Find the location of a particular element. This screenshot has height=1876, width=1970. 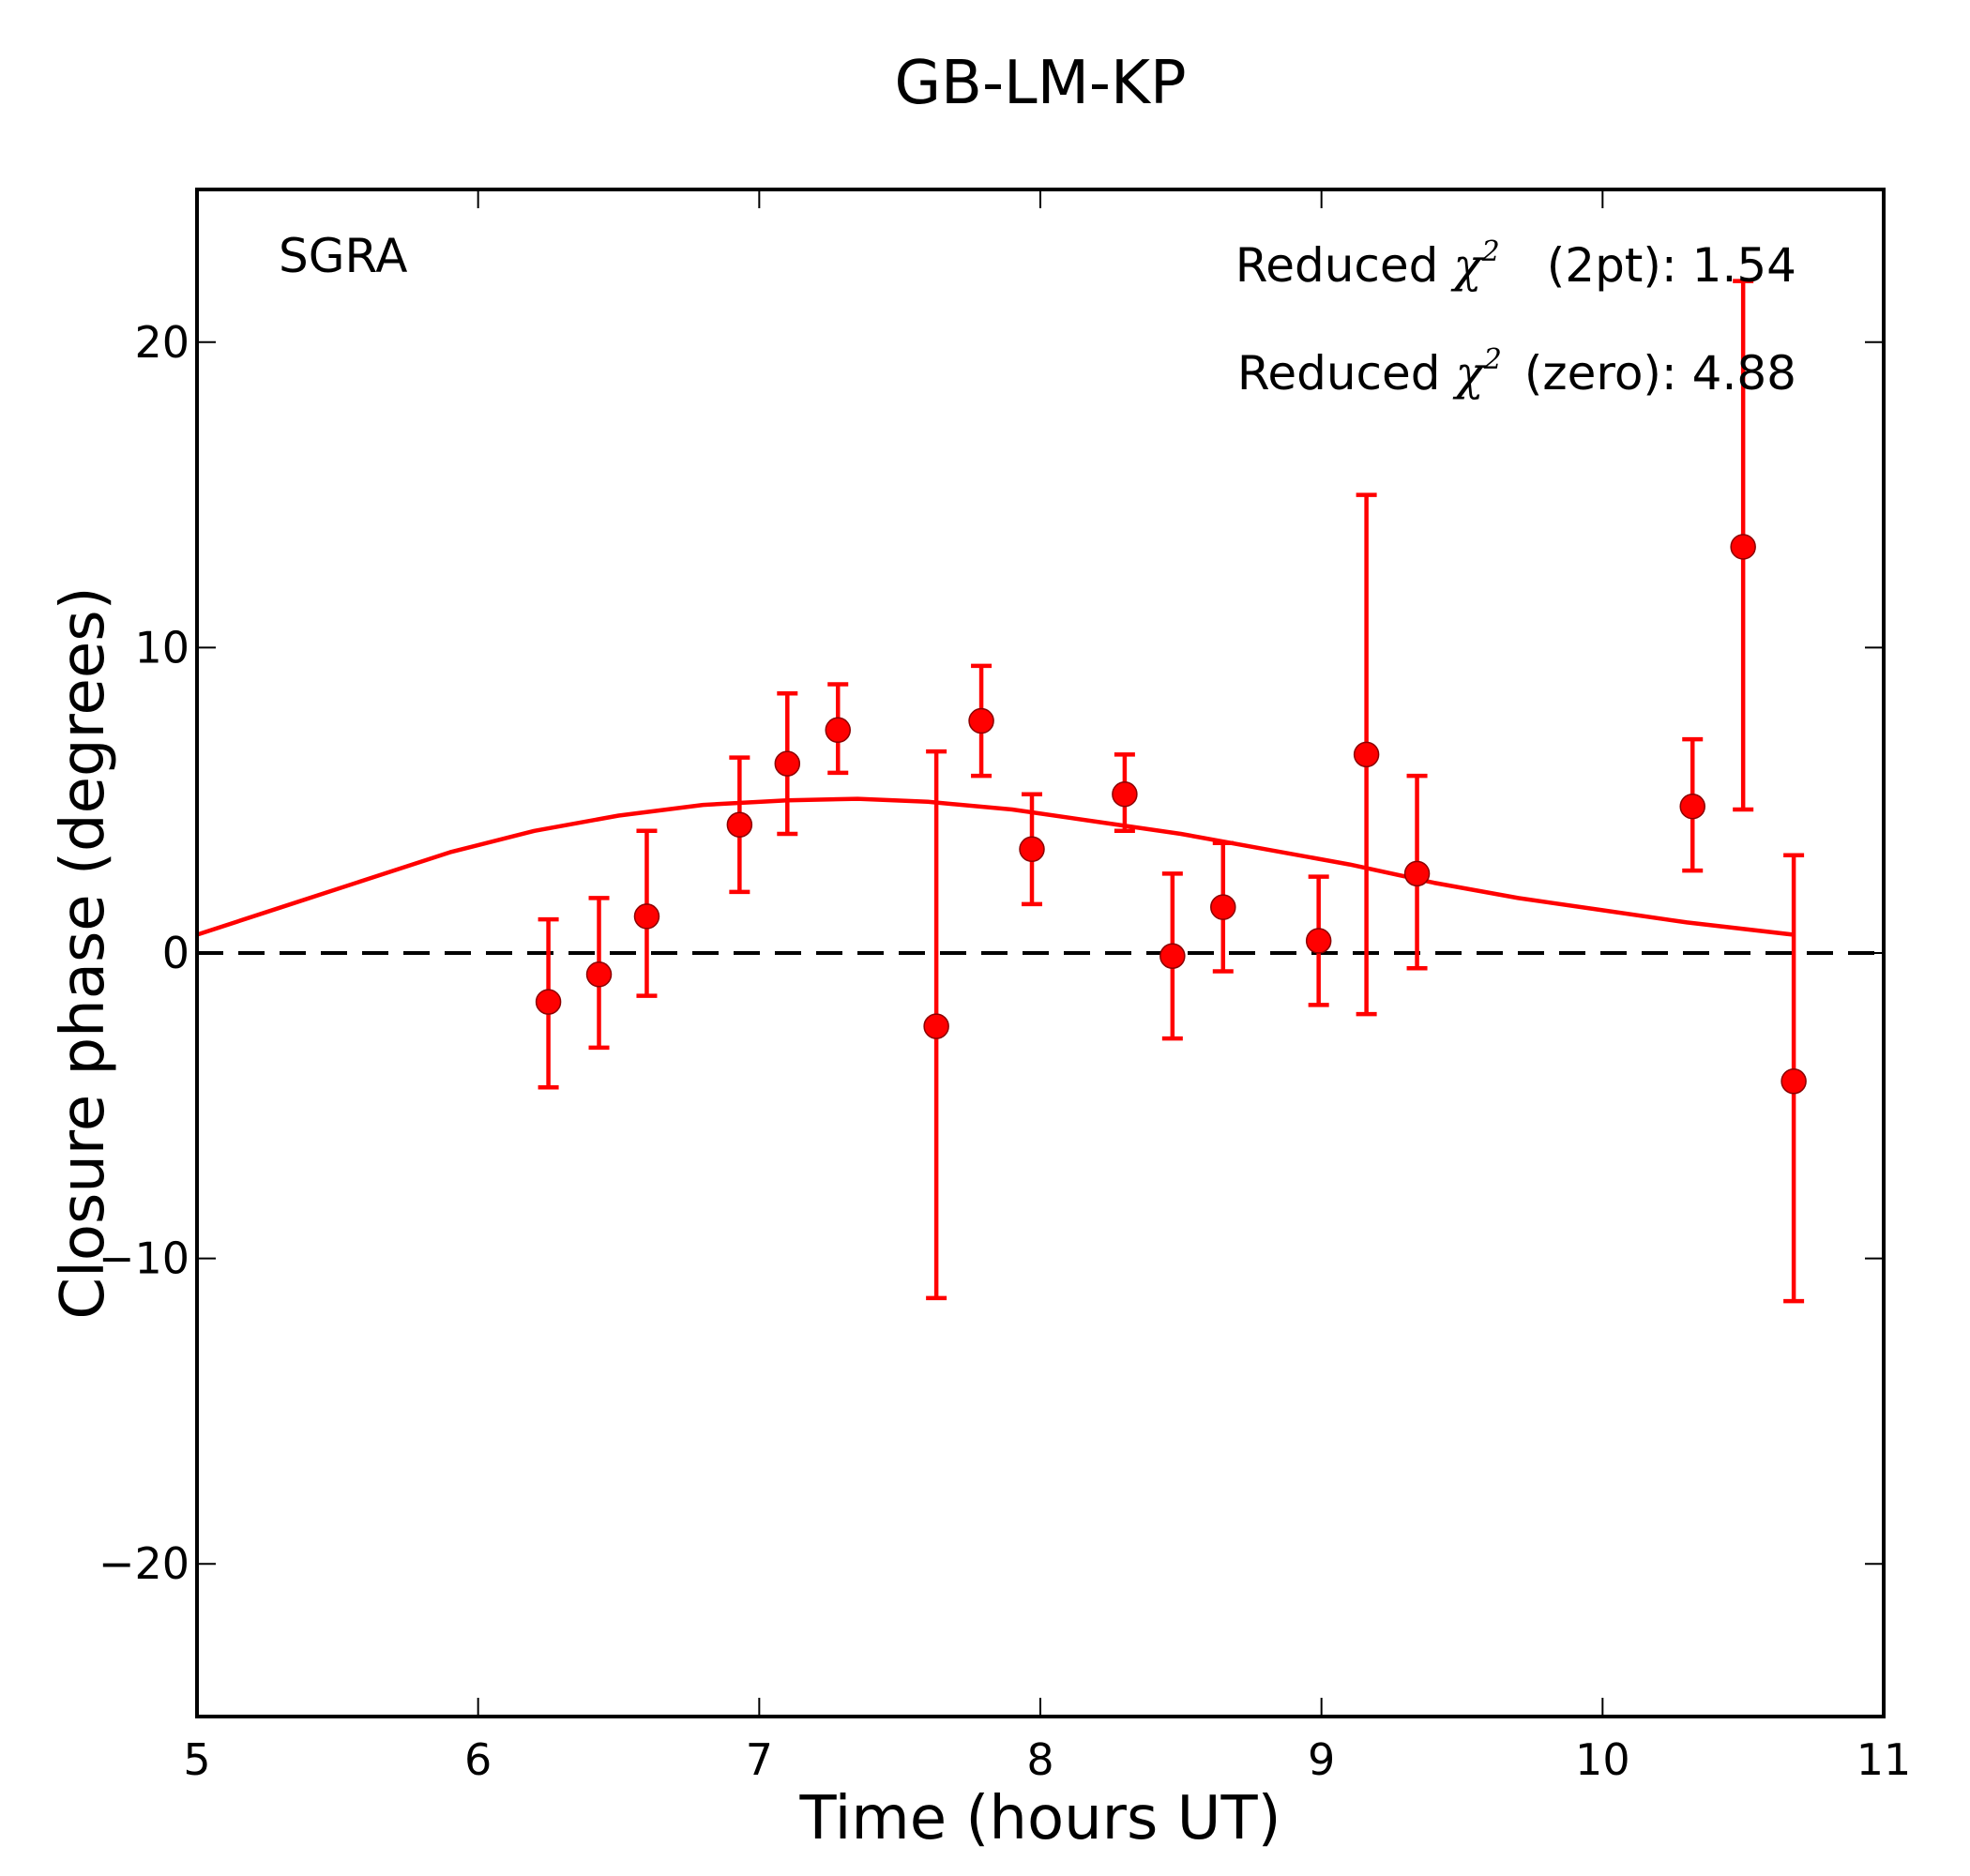

x-tick-label: 10 is located at coordinates (1602, 1759).